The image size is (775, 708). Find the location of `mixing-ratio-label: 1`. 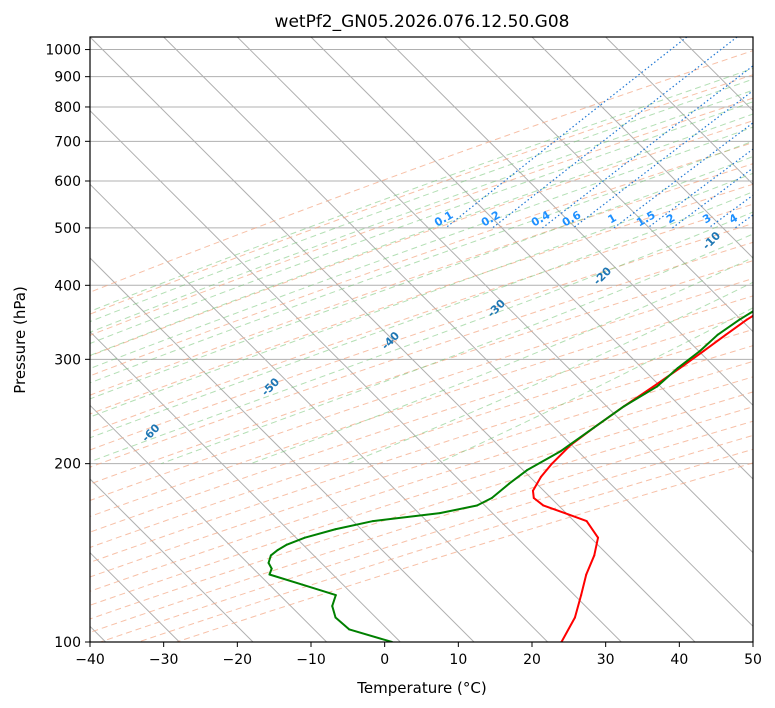

mixing-ratio-label: 1 is located at coordinates (612, 218).